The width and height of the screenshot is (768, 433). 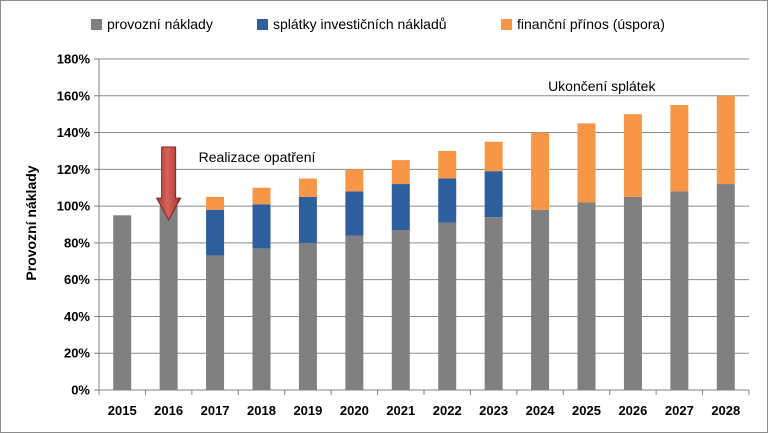 What do you see at coordinates (77, 316) in the screenshot?
I see `y-tick-label-40: 40%` at bounding box center [77, 316].